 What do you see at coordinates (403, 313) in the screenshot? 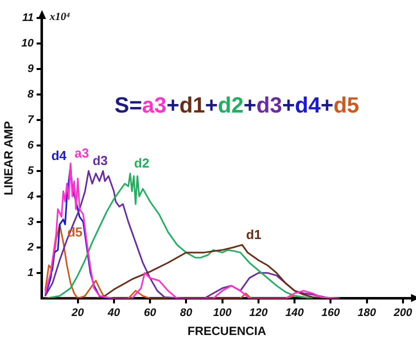
I see `x-tick-label: 200` at bounding box center [403, 313].